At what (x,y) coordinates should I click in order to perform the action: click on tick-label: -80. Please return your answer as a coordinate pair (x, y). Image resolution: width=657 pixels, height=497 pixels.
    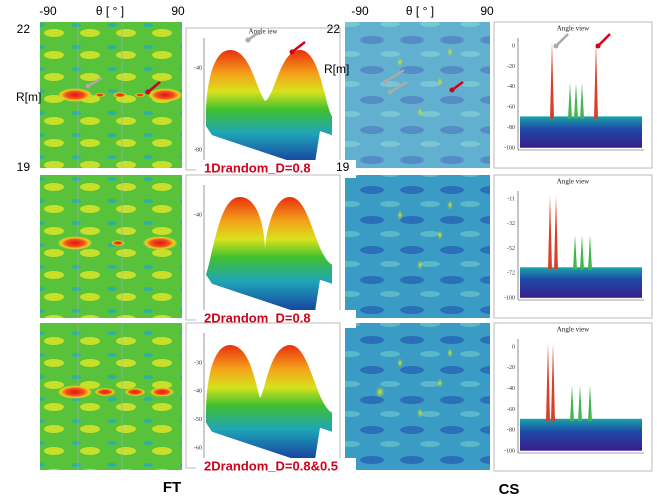
    Looking at the image, I should click on (198, 150).